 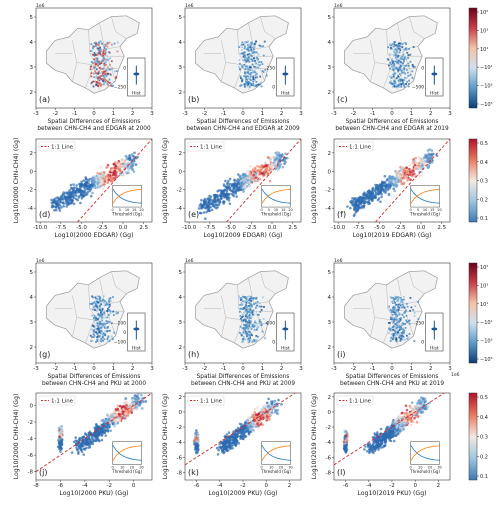 What do you see at coordinates (441, 228) in the screenshot?
I see `x-tick-label: 2.5` at bounding box center [441, 228].